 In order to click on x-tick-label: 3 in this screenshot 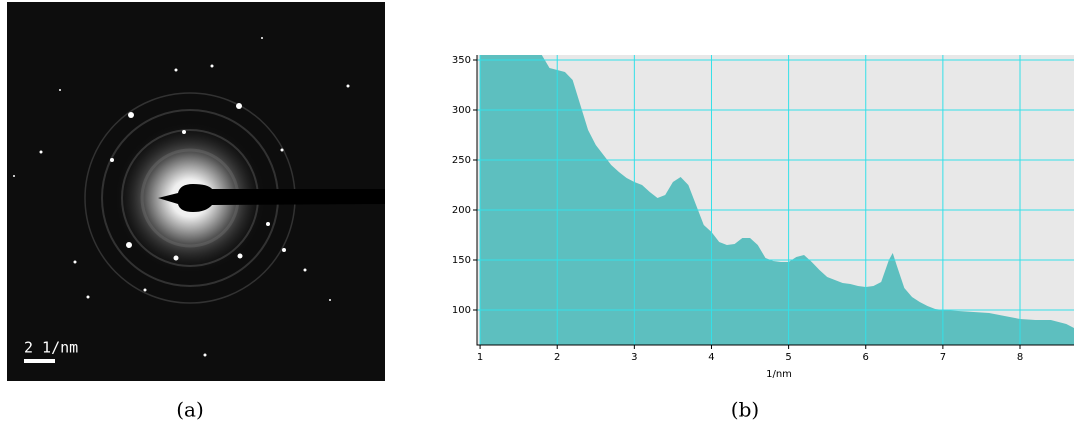, I will do `click(634, 357)`.